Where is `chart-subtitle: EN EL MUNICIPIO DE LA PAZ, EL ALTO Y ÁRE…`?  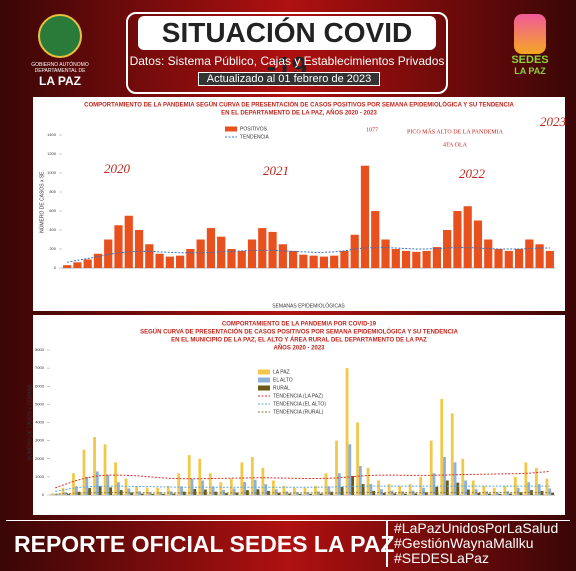 chart-subtitle: EN EL MUNICIPIO DE LA PAZ, EL ALTO Y ÁRE… is located at coordinates (299, 340).